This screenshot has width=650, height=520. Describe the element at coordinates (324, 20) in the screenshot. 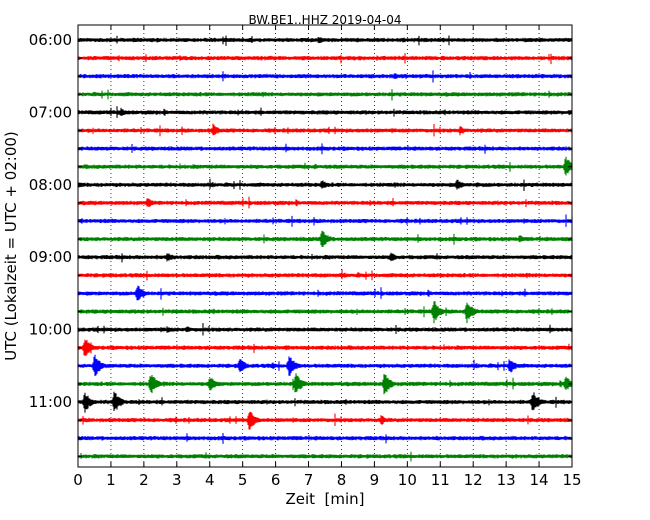

I see `chart-title: BW.BE1..HHZ 2019-04-04` at that location.